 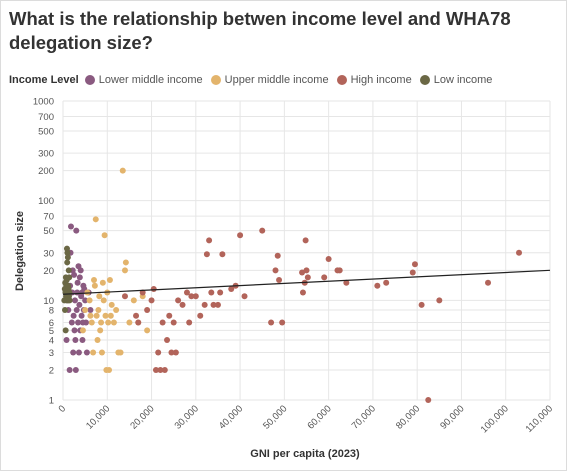 What do you see at coordinates (455, 80) in the screenshot?
I see `legend-entry-low-income: Low income` at bounding box center [455, 80].